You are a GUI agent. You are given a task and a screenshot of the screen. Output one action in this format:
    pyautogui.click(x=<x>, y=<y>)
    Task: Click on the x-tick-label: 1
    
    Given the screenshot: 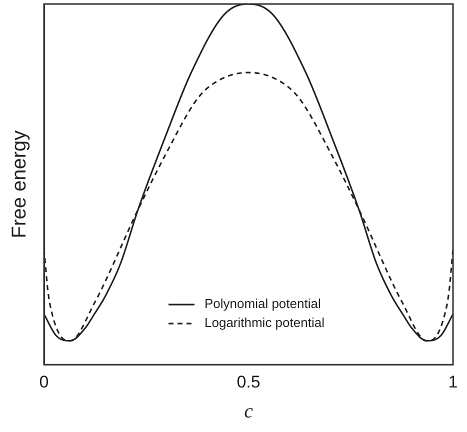 What is the action you would take?
    pyautogui.click(x=453, y=382)
    